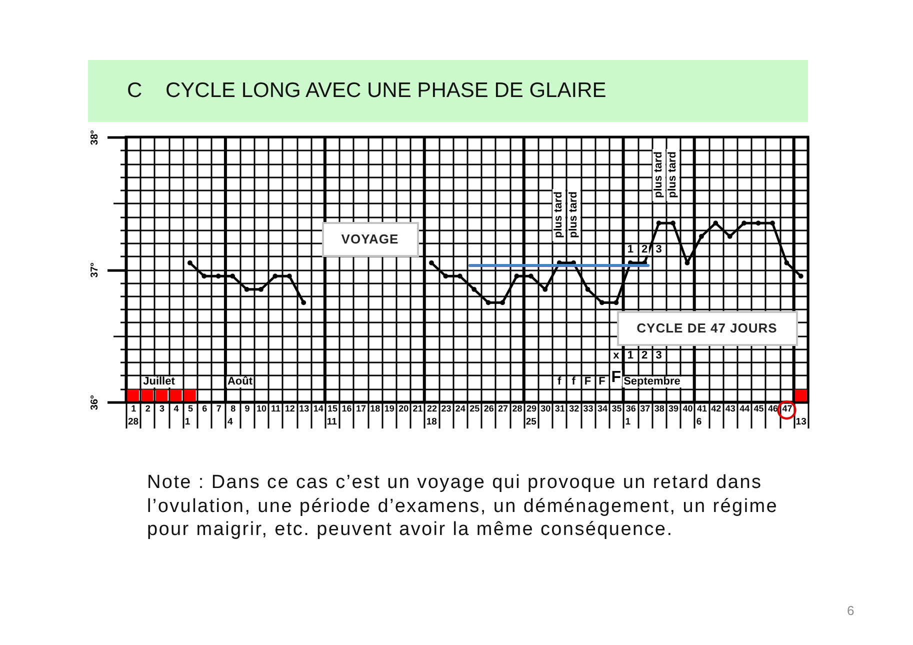 This screenshot has width=913, height=645. What do you see at coordinates (403, 409) in the screenshot?
I see `x-tick-label: 20` at bounding box center [403, 409].